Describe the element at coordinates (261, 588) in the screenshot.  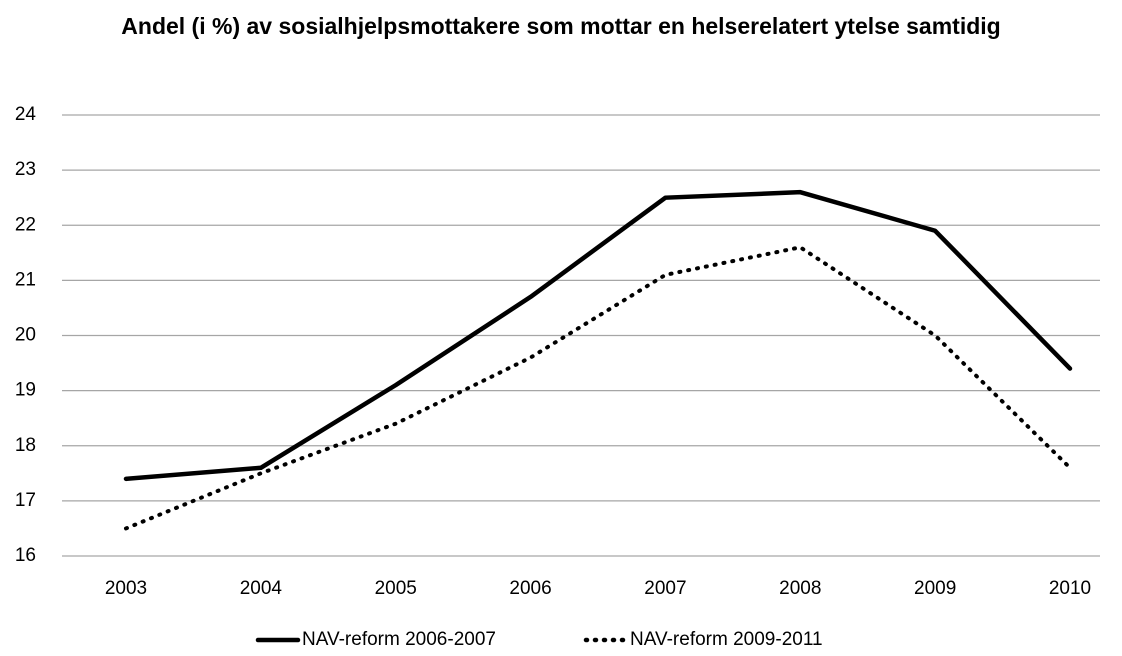
I see `x-tick-label: 2004` at that location.